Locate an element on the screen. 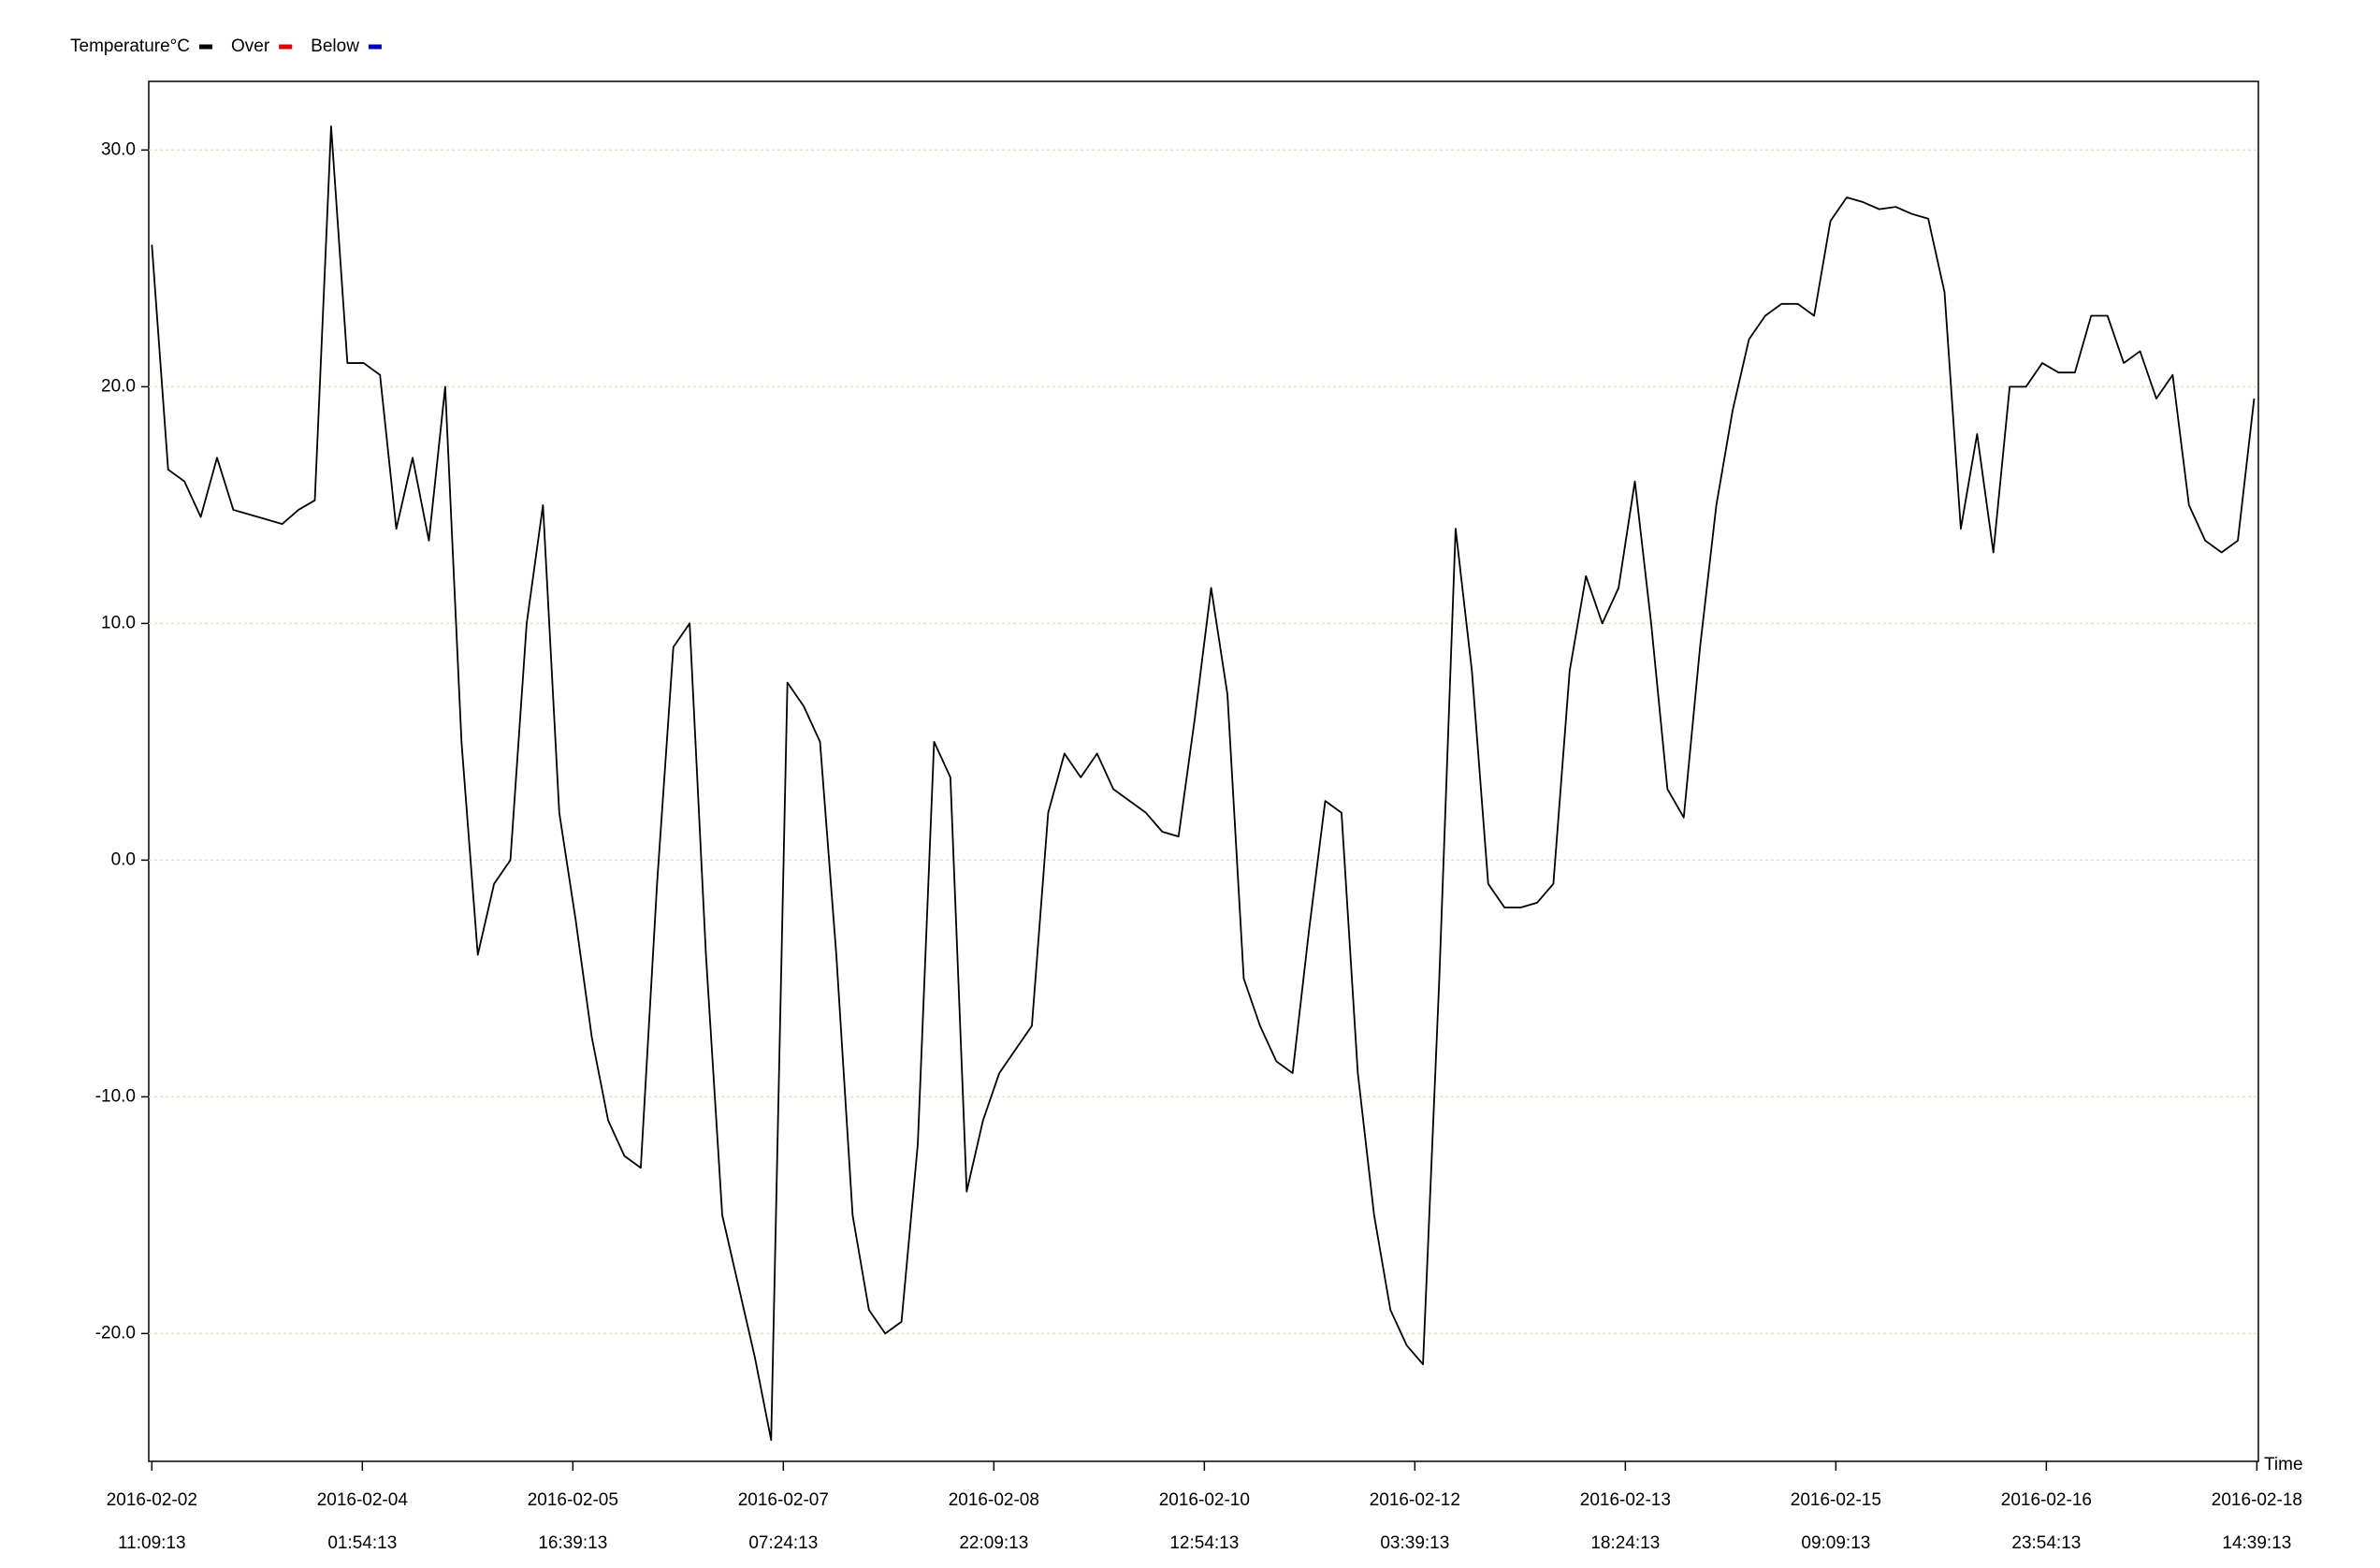  legend-label: Below is located at coordinates (335, 46).